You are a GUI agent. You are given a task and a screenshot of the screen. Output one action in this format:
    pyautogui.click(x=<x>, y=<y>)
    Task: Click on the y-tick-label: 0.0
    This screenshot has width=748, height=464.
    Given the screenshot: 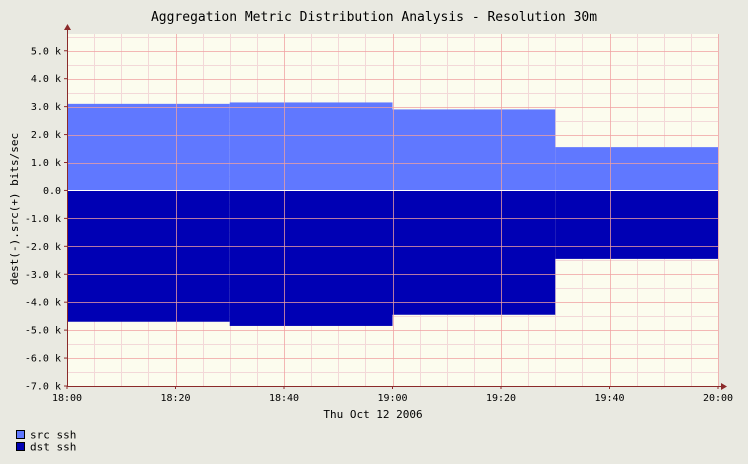 What is the action you would take?
    pyautogui.click(x=52, y=191)
    